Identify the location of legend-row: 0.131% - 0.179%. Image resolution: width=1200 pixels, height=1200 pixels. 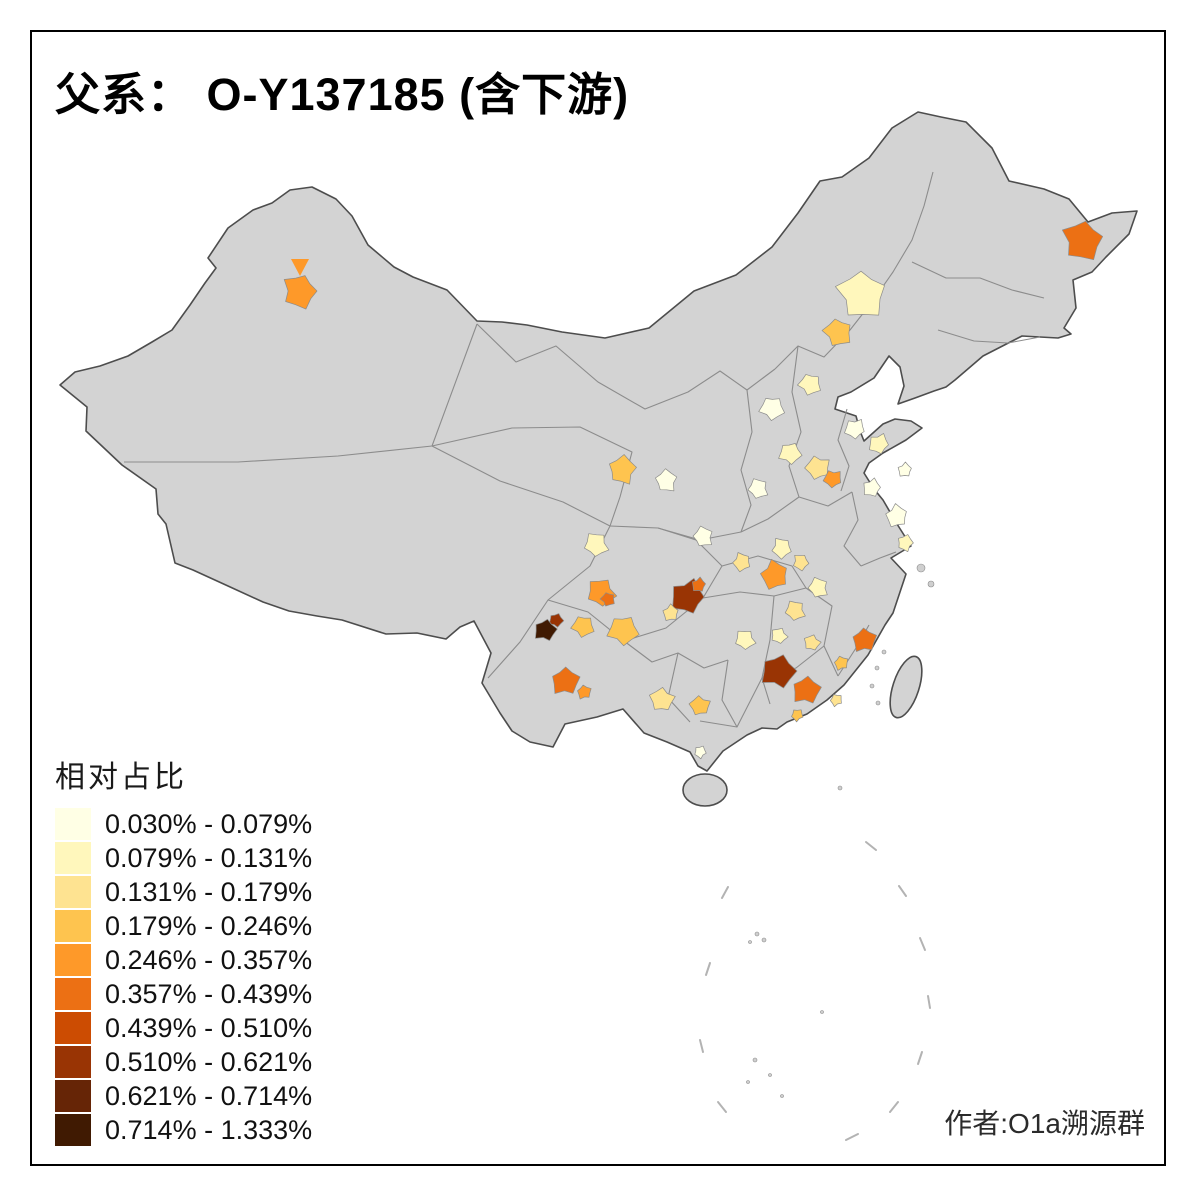
(183, 892).